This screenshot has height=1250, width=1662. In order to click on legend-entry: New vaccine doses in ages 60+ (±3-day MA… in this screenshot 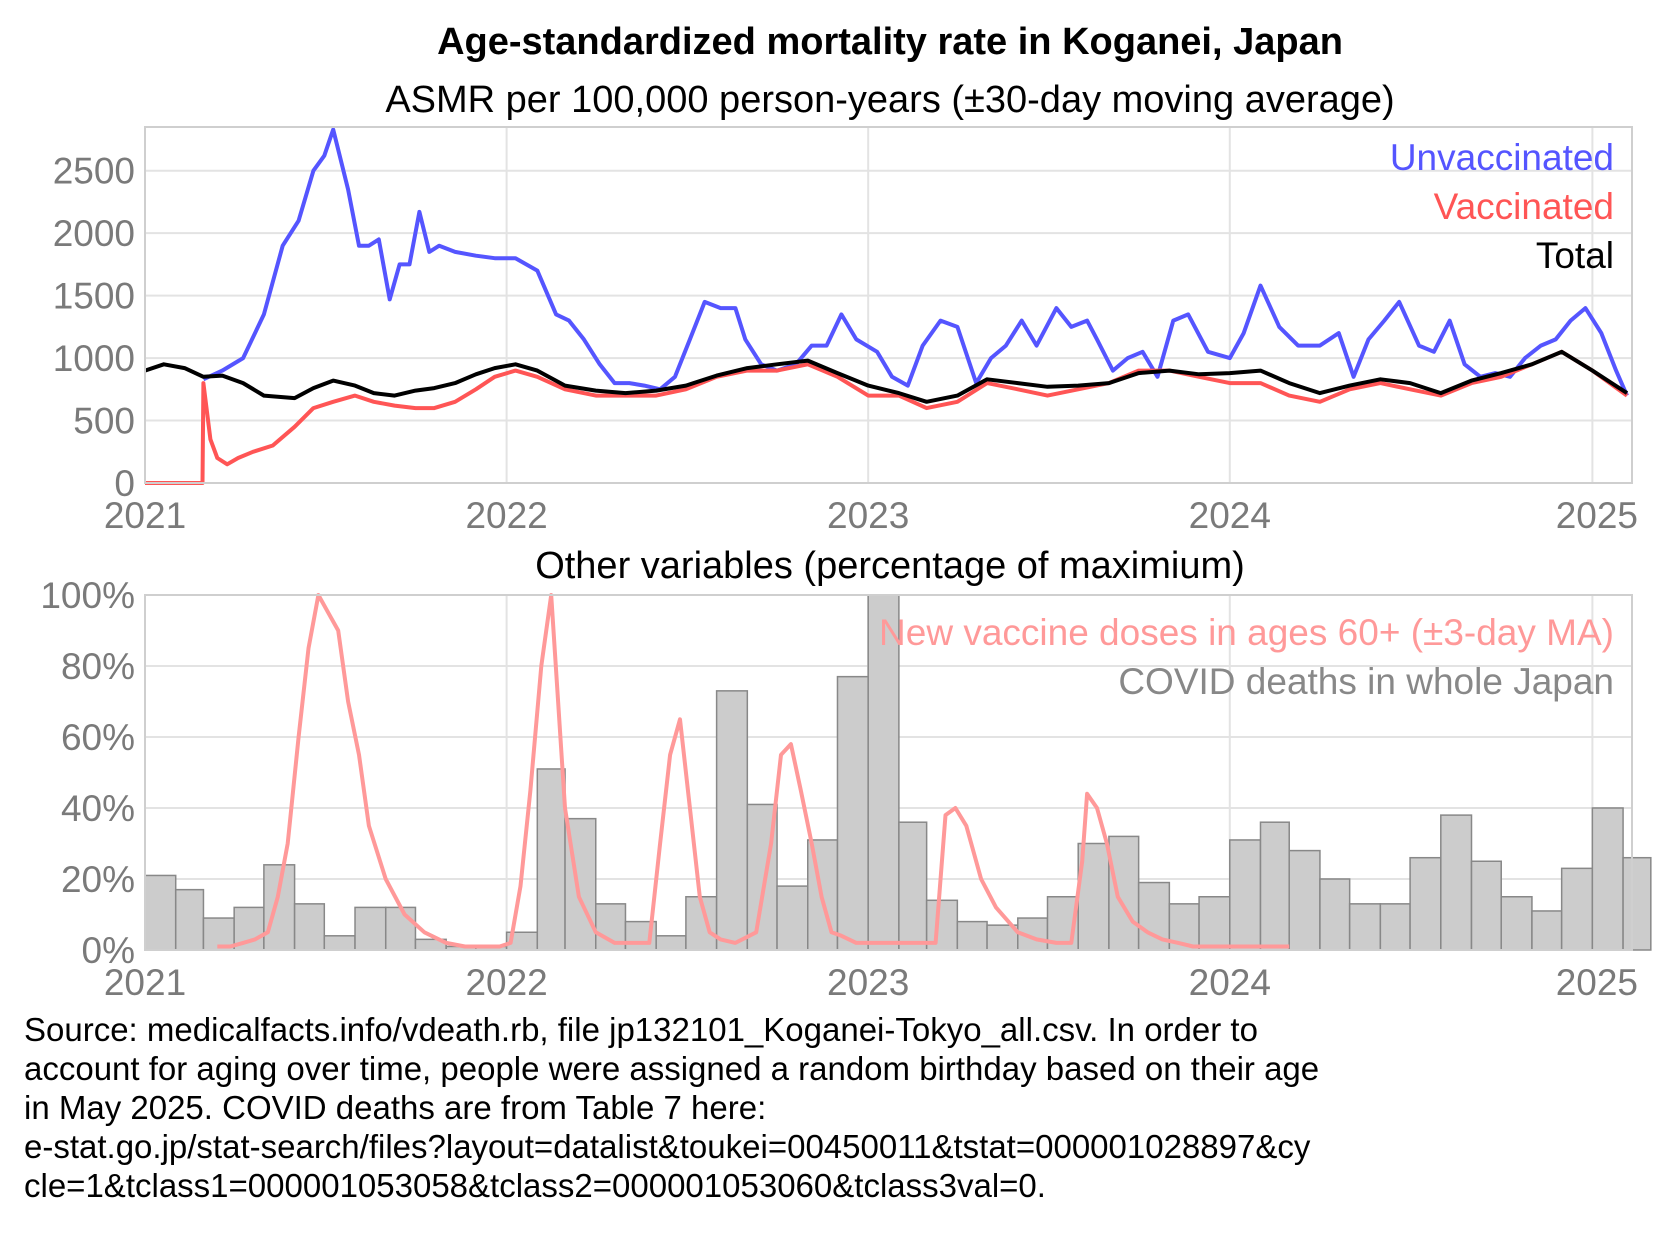, I will do `click(1246, 632)`.